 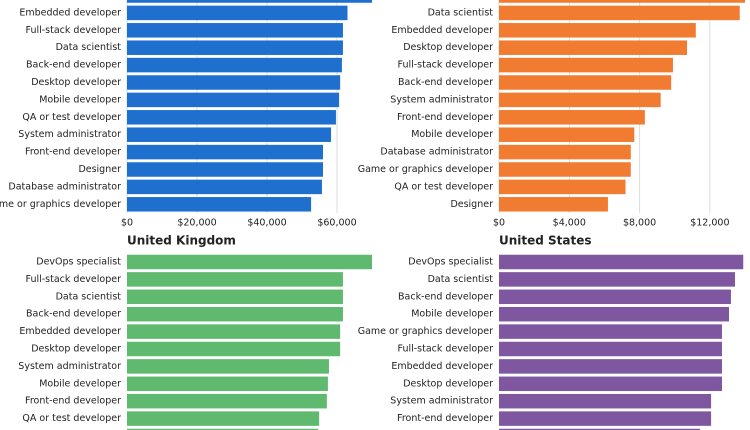 What do you see at coordinates (181, 241) in the screenshot?
I see `panel-title: United Kingdom` at bounding box center [181, 241].